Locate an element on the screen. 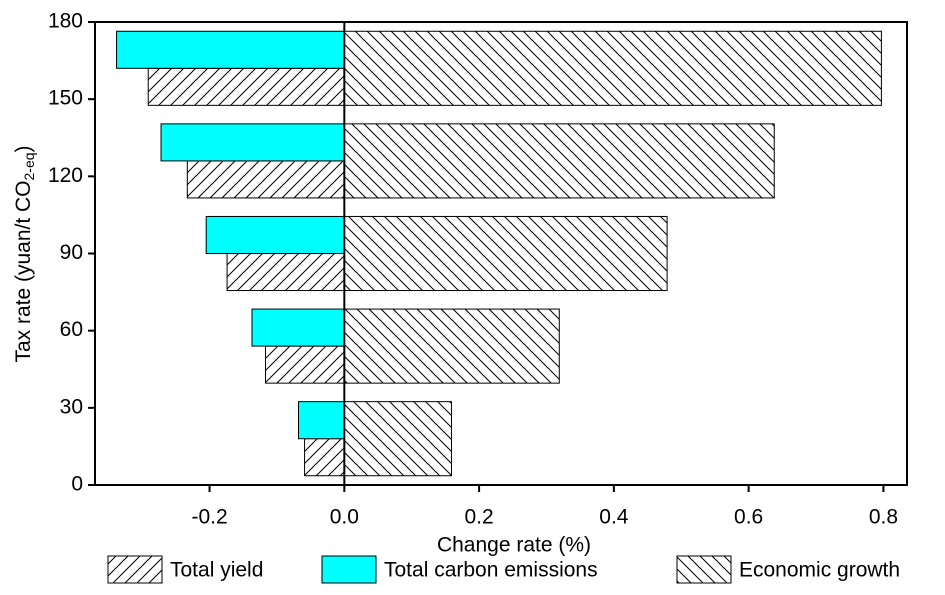  x-axis-label: Change rate (%) is located at coordinates (514, 545).